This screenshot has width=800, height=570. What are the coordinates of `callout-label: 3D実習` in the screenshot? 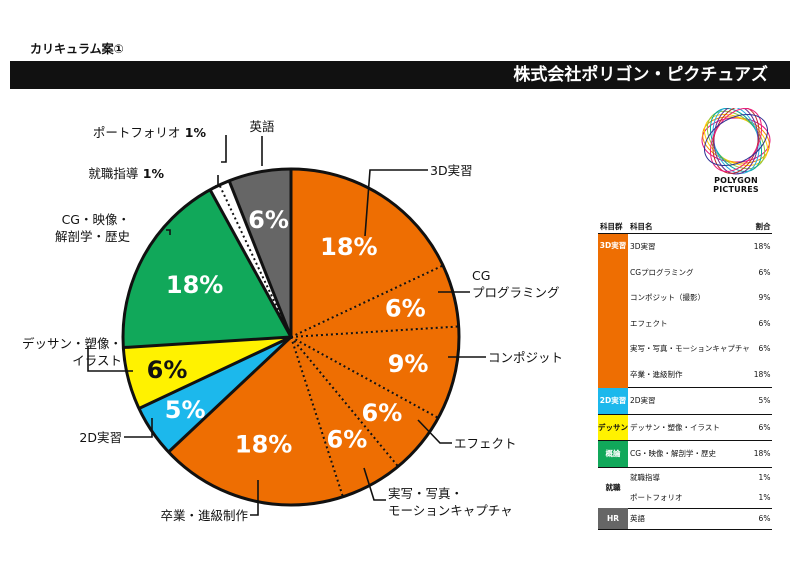 It's located at (451, 170).